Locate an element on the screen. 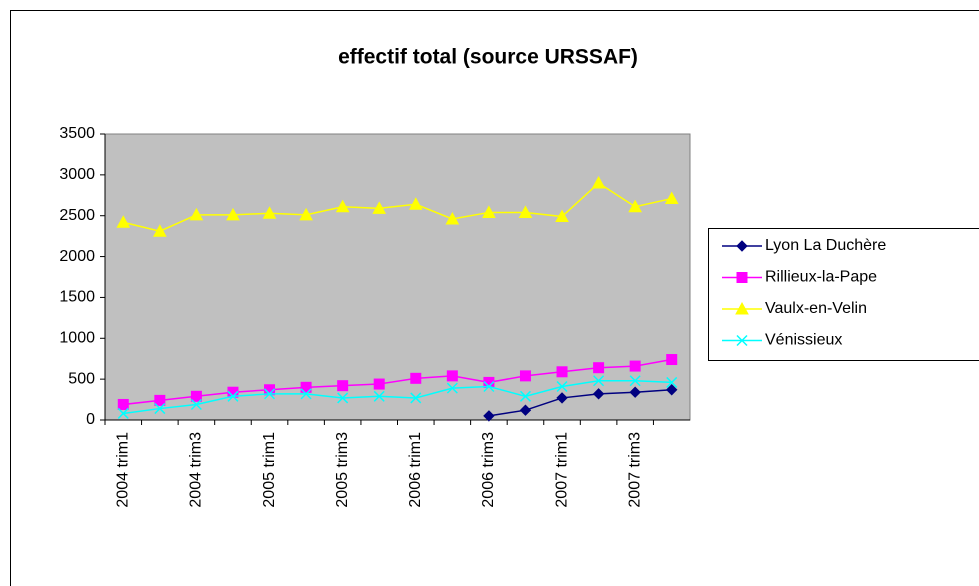 The height and width of the screenshot is (586, 979). x-tick-label: 2006 trim1 is located at coordinates (415, 470).